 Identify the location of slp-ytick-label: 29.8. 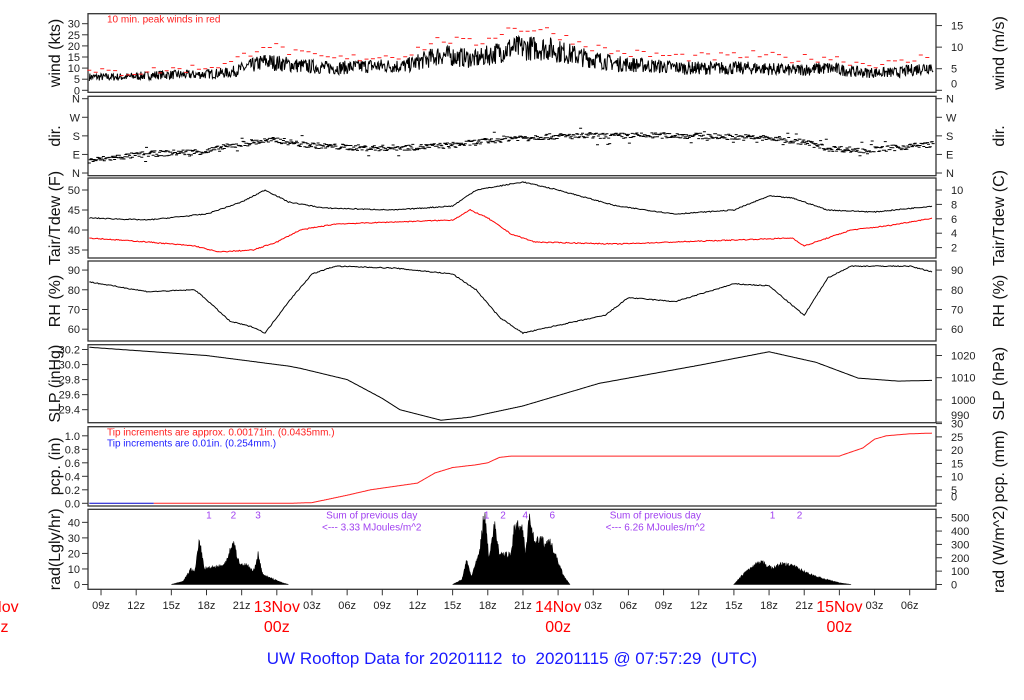
(69, 381).